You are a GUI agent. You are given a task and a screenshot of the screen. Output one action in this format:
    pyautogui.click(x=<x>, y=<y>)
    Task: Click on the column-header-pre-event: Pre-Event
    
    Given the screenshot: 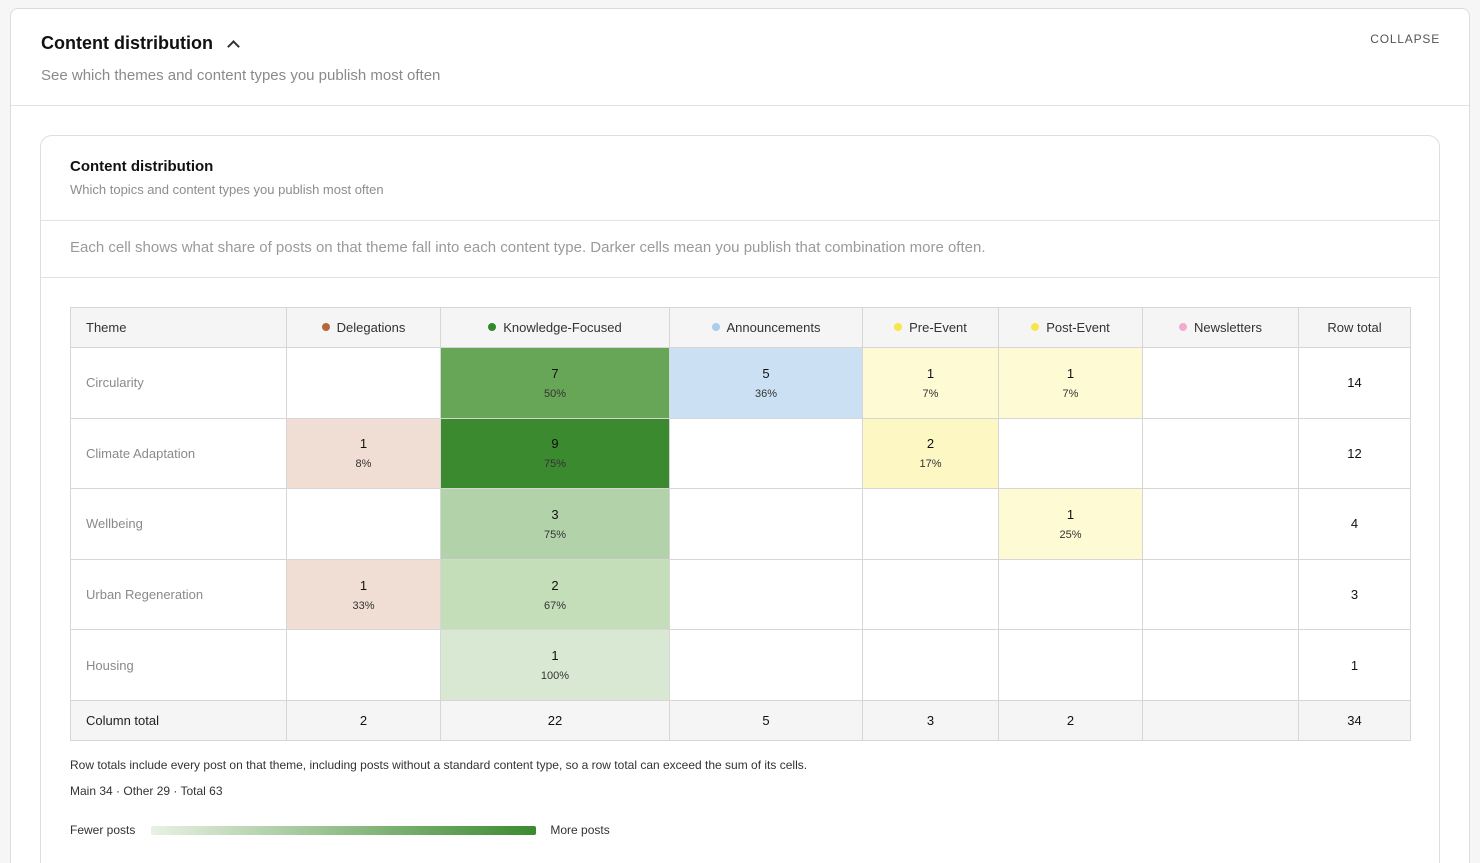 What is the action you would take?
    pyautogui.click(x=930, y=327)
    